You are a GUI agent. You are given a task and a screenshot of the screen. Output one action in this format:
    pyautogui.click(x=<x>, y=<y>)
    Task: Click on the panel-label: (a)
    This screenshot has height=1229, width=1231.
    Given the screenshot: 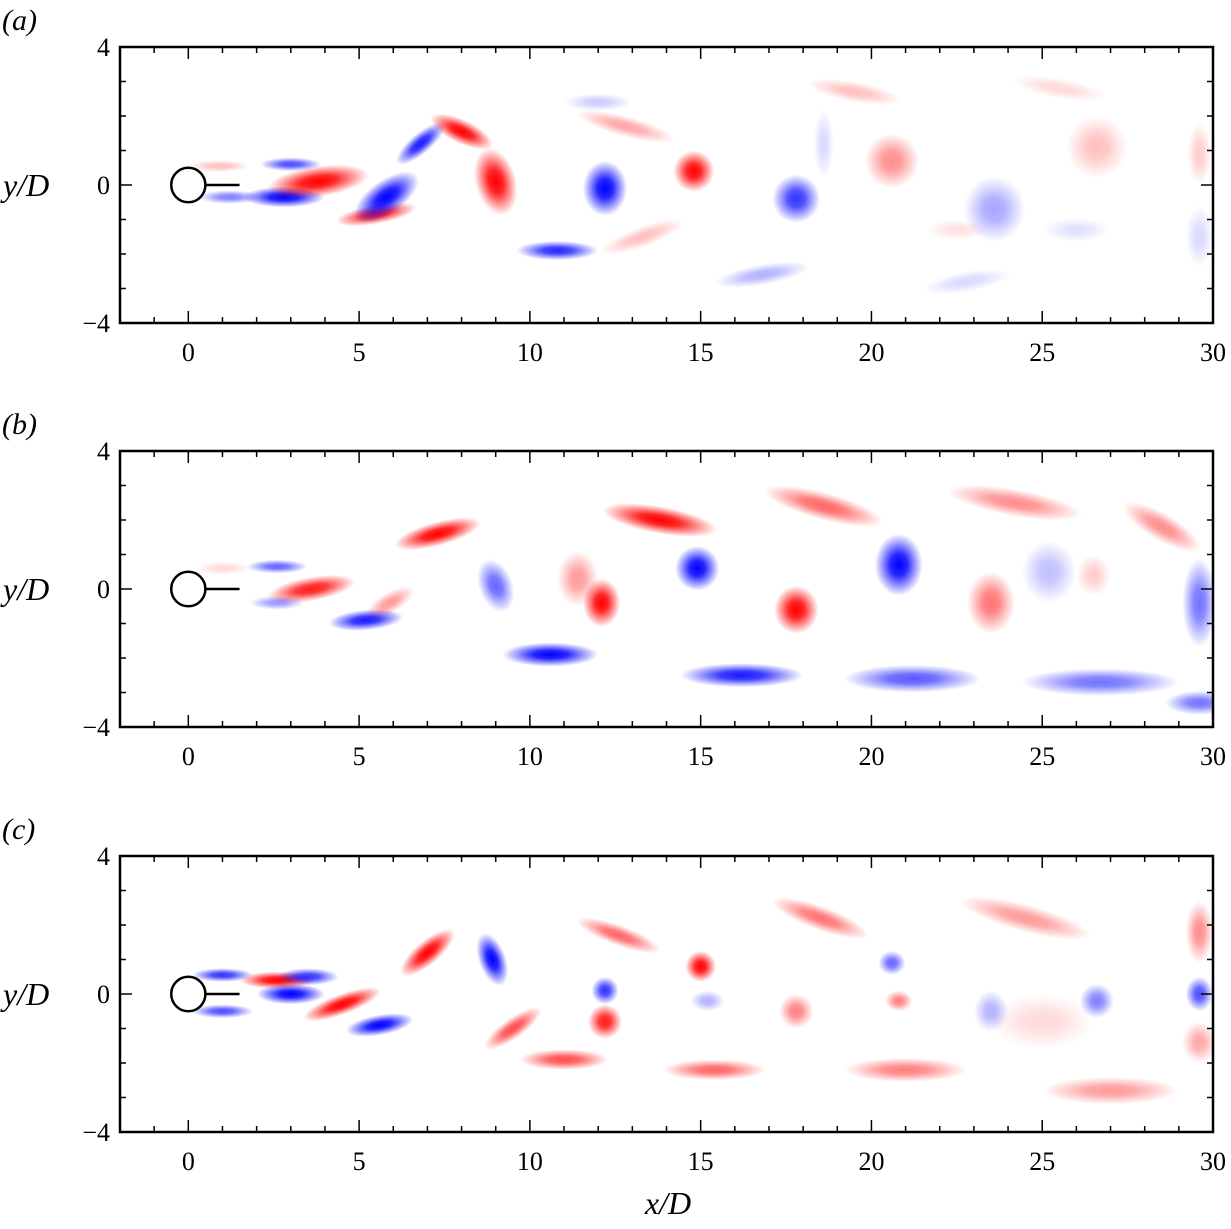 What is the action you would take?
    pyautogui.click(x=19, y=20)
    